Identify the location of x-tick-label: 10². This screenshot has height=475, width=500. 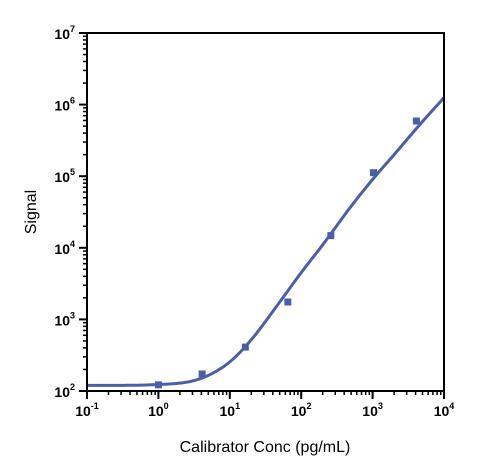
(301, 410).